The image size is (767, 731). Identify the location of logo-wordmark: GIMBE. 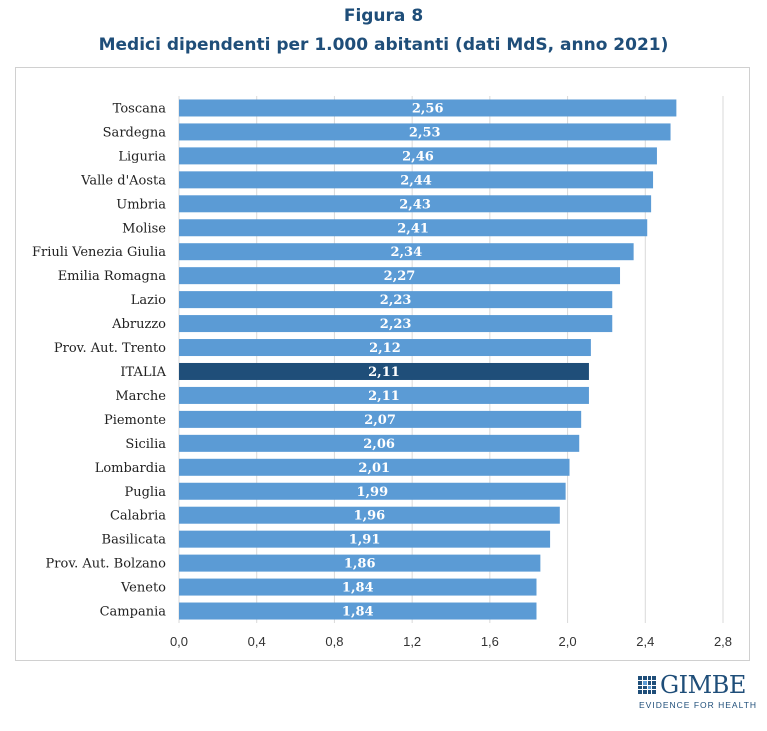
(703, 685).